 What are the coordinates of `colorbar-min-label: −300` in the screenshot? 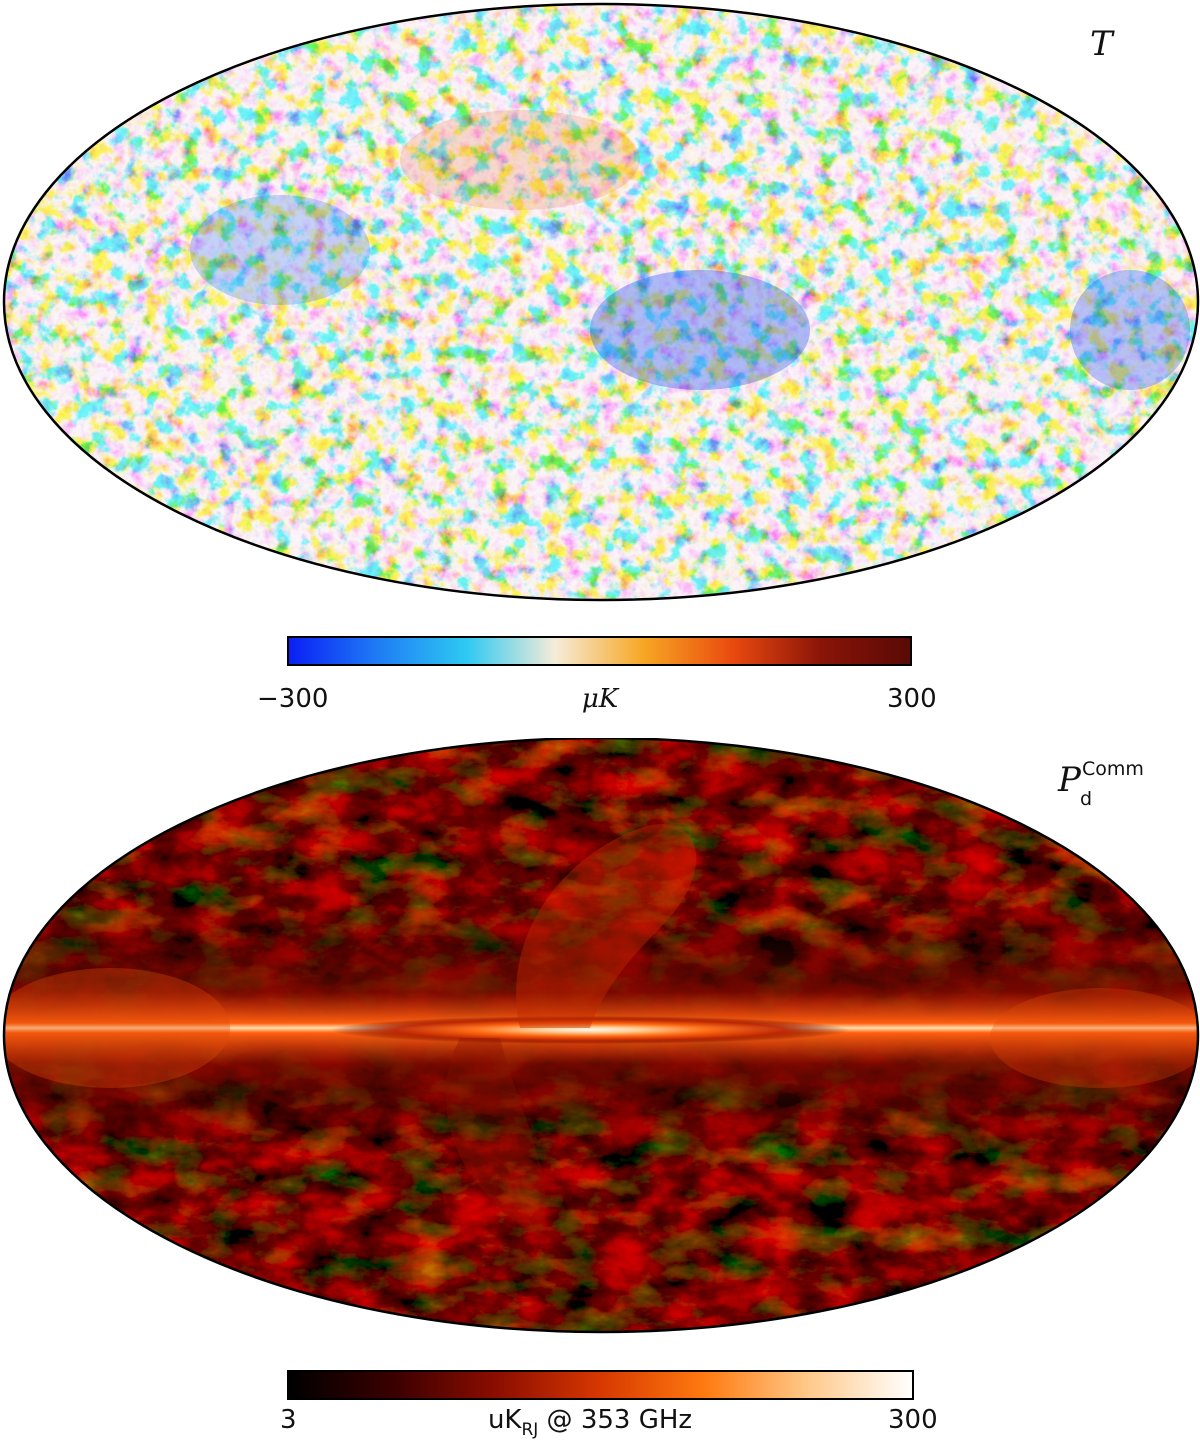 It's located at (293, 699).